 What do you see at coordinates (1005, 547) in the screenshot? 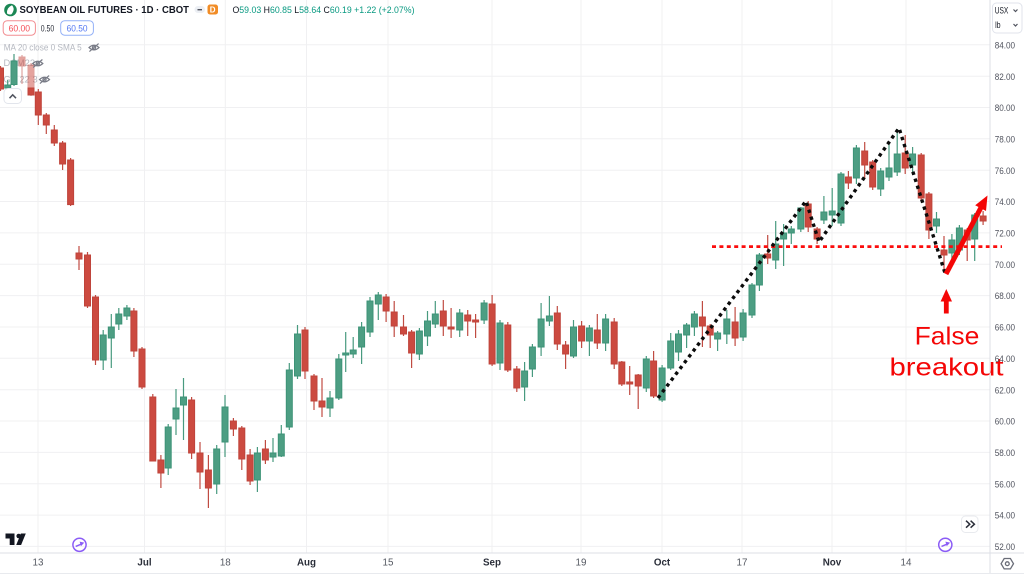
I see `svg-text: 52.00` at bounding box center [1005, 547].